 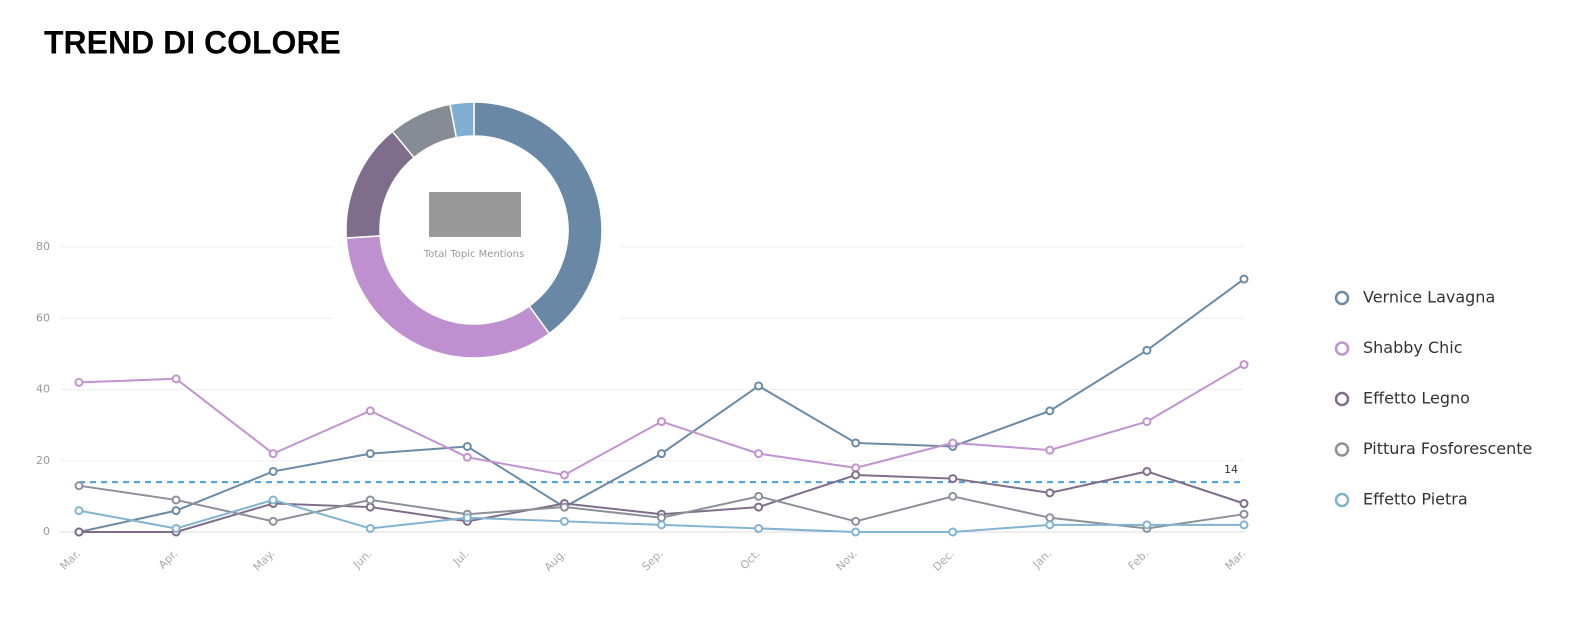 What do you see at coordinates (43, 317) in the screenshot?
I see `y-tick-label: 60` at bounding box center [43, 317].